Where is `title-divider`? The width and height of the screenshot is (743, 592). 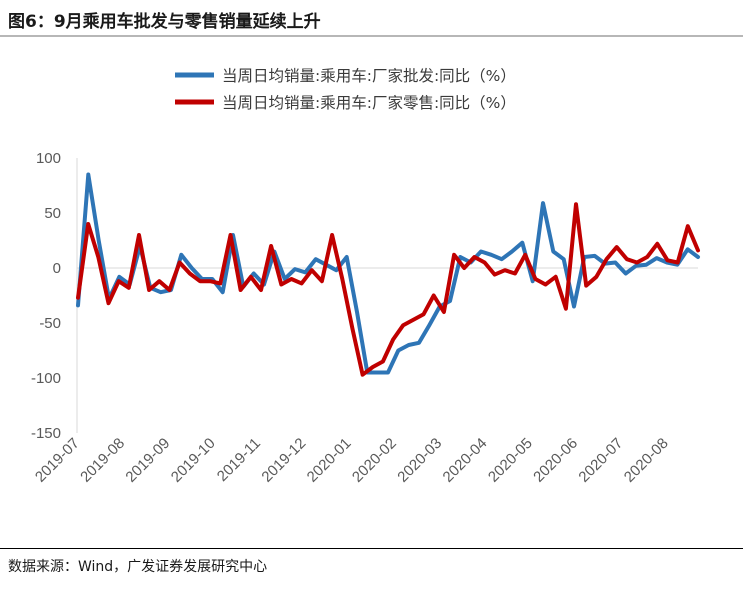 title-divider is located at coordinates (371, 36).